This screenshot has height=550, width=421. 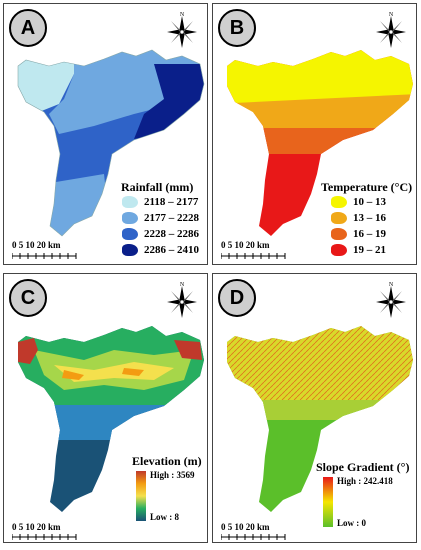 I want to click on elevation-color-ramp, so click(x=141, y=496).